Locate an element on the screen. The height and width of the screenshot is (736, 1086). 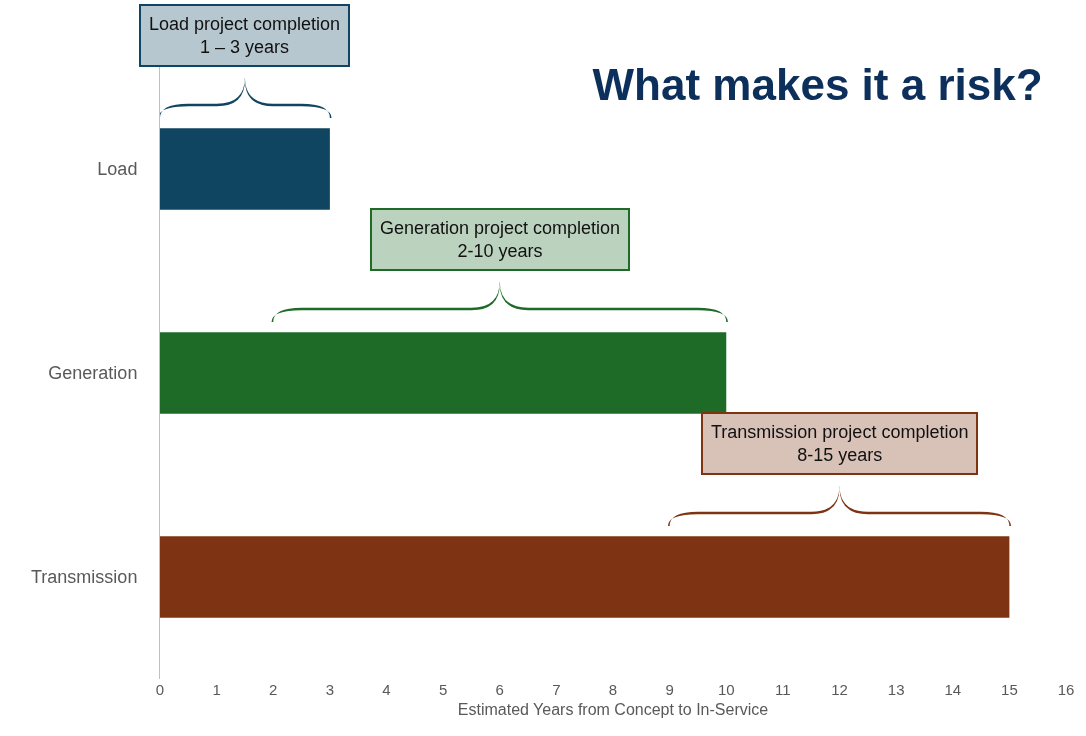
text: Load project completion 1 – 3 years is located at coordinates (245, 36).